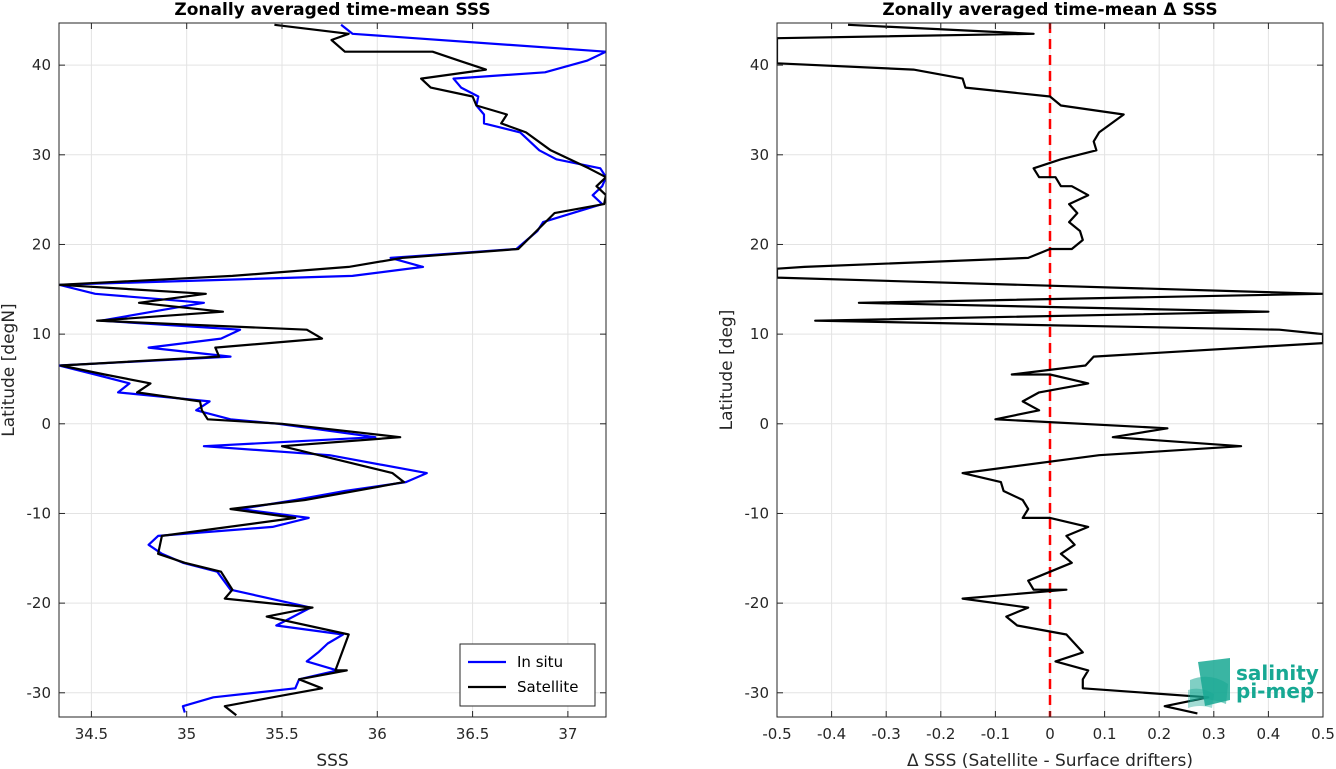 The height and width of the screenshot is (769, 1336). What do you see at coordinates (1050, 760) in the screenshot?
I see `right-x-axis-label: Δ SSS (Satellite - Surface drifters)` at bounding box center [1050, 760].